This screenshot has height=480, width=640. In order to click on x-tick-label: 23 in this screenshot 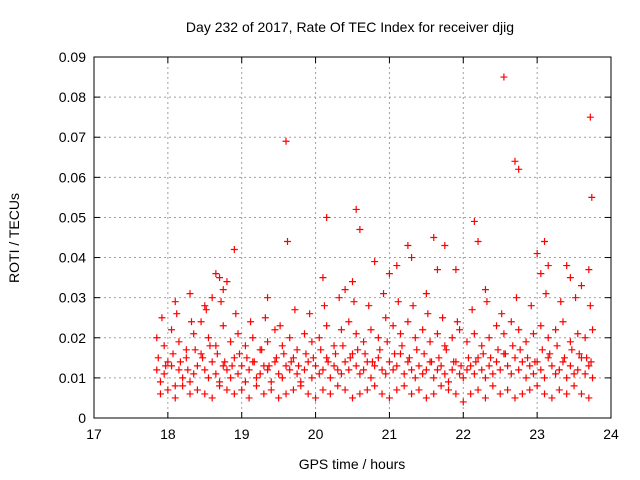, I will do `click(537, 434)`.